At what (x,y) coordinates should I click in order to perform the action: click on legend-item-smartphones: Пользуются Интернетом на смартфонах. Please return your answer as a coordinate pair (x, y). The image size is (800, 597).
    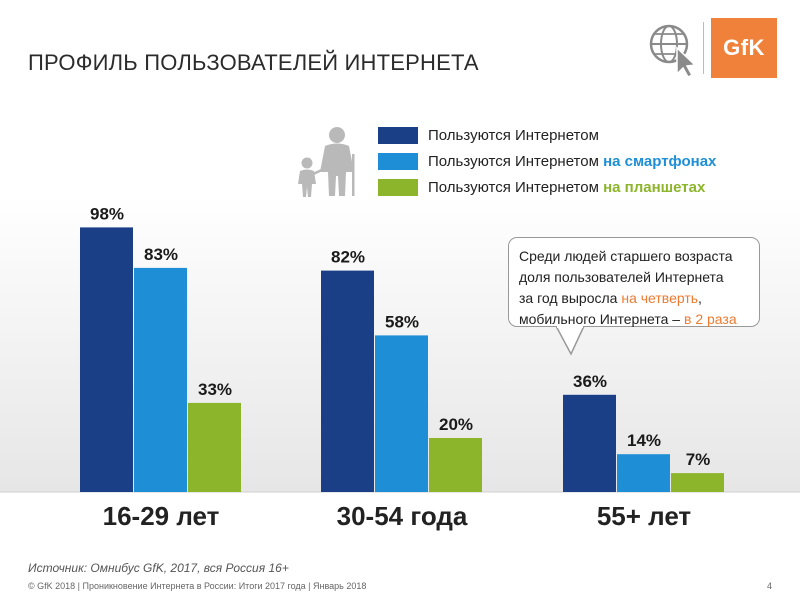
    Looking at the image, I should click on (547, 161).